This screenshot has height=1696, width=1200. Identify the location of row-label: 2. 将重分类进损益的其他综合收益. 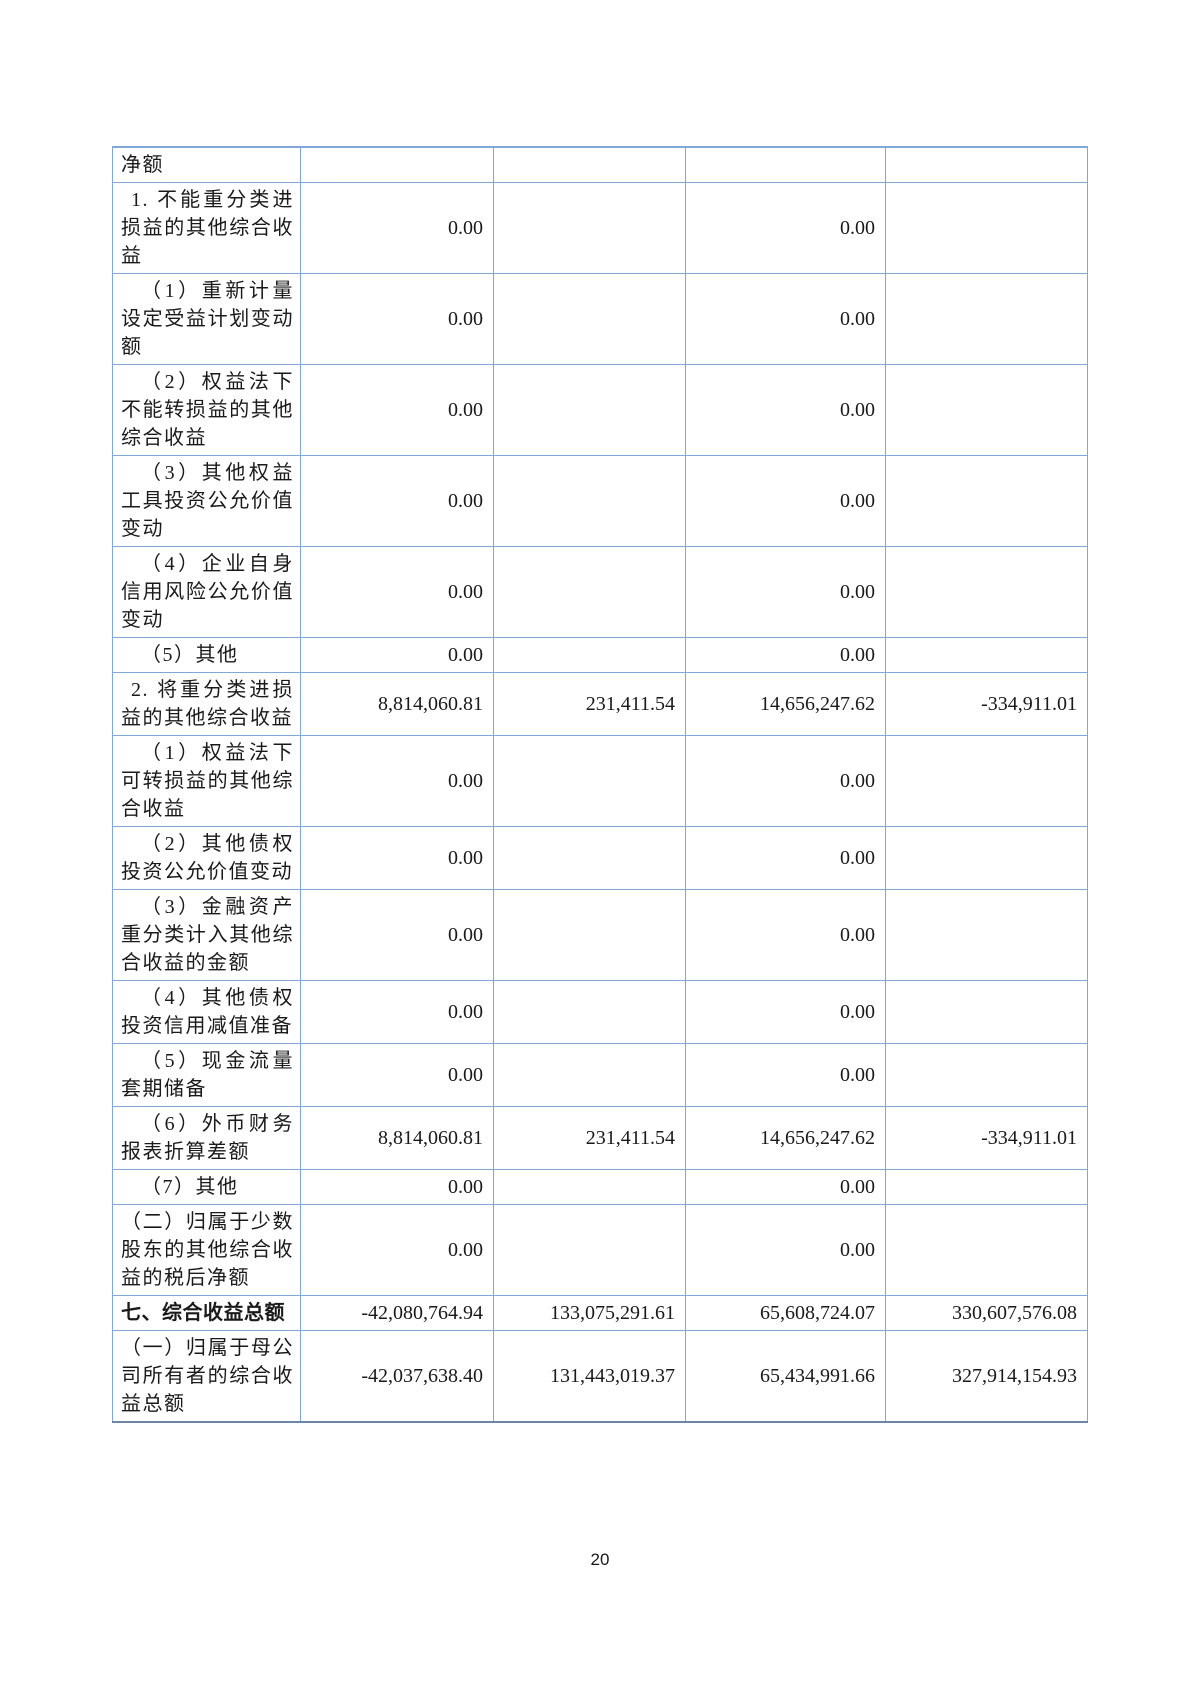
(206, 704).